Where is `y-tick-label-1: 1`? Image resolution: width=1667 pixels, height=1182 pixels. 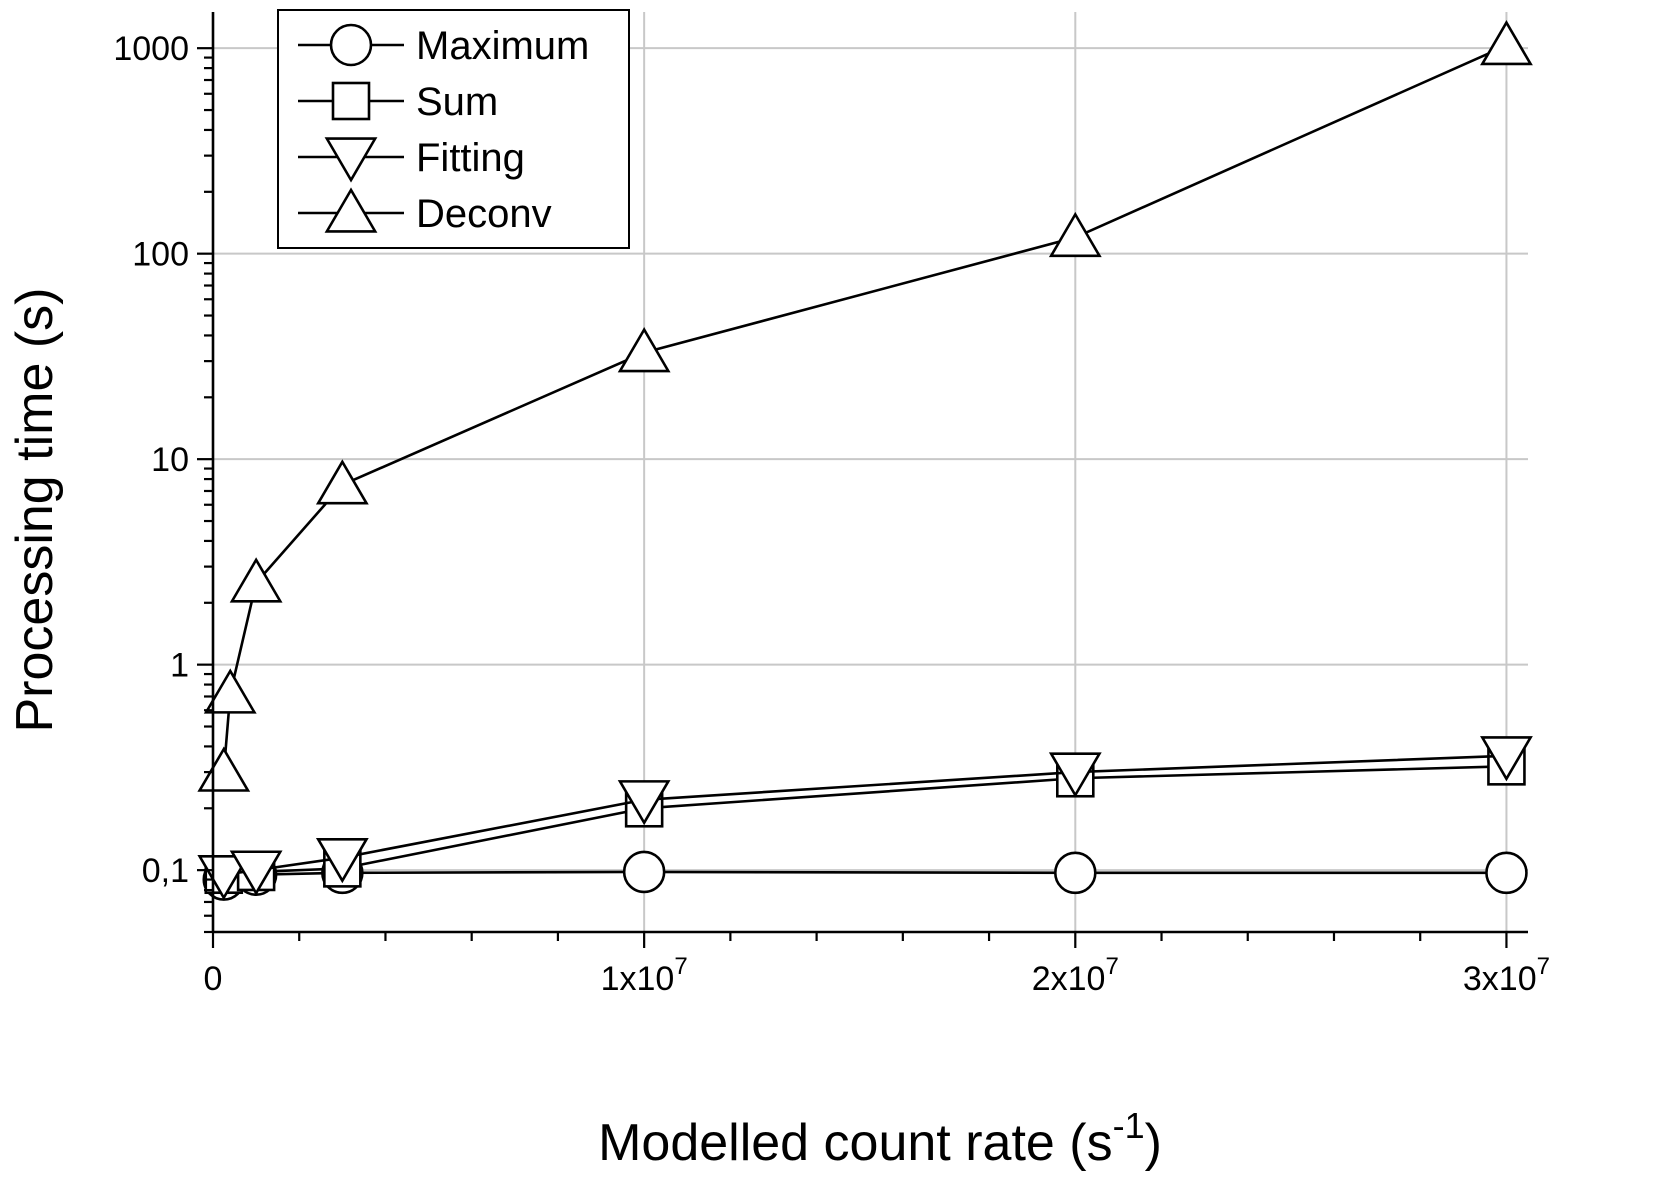
y-tick-label-1: 1 is located at coordinates (179, 666).